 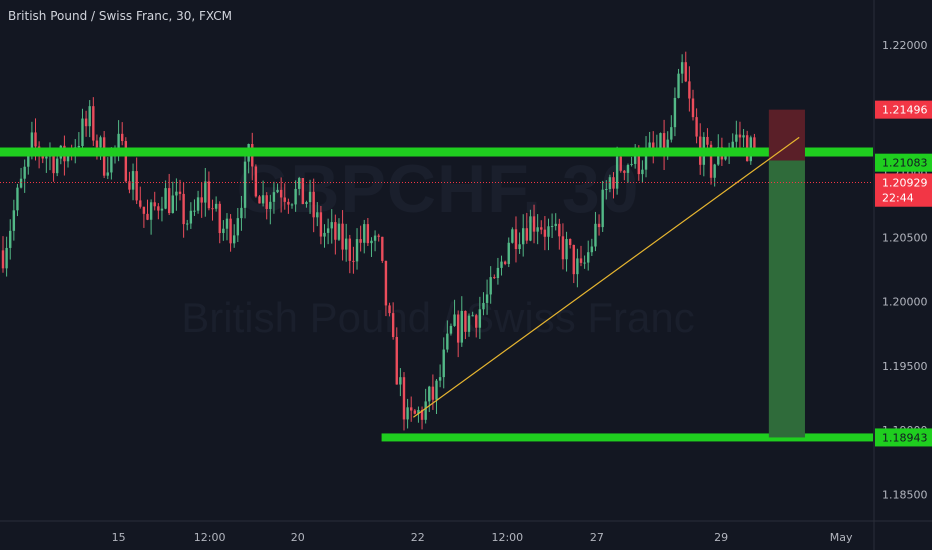 I want to click on y-tick-label: 1.19500, so click(x=905, y=366).